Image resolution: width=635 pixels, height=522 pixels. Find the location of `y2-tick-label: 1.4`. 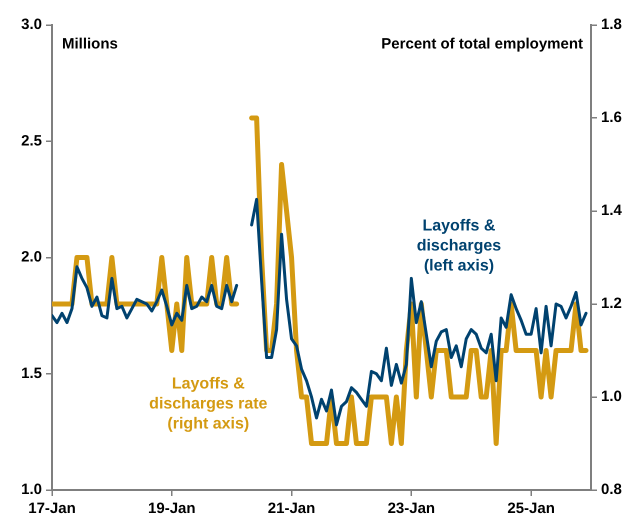

y2-tick-label: 1.4 is located at coordinates (612, 211).